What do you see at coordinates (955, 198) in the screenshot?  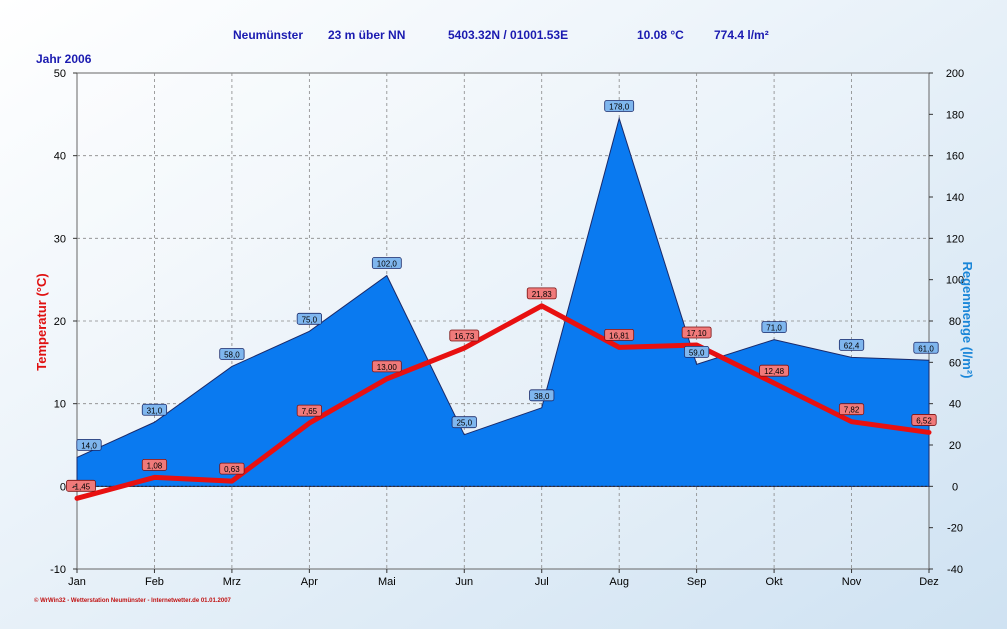 I see `right-tick-label-140: 140` at bounding box center [955, 198].